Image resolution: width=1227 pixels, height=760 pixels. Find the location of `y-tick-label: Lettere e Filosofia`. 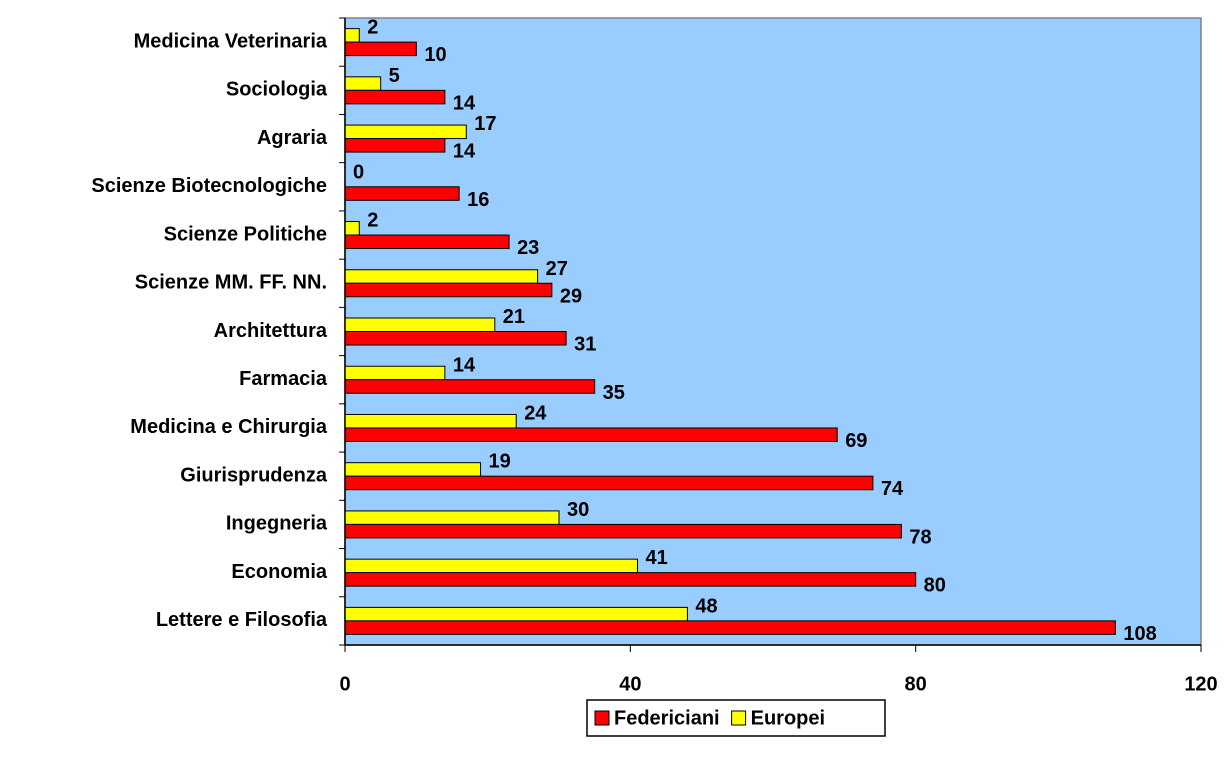

y-tick-label: Lettere e Filosofia is located at coordinates (242, 620).